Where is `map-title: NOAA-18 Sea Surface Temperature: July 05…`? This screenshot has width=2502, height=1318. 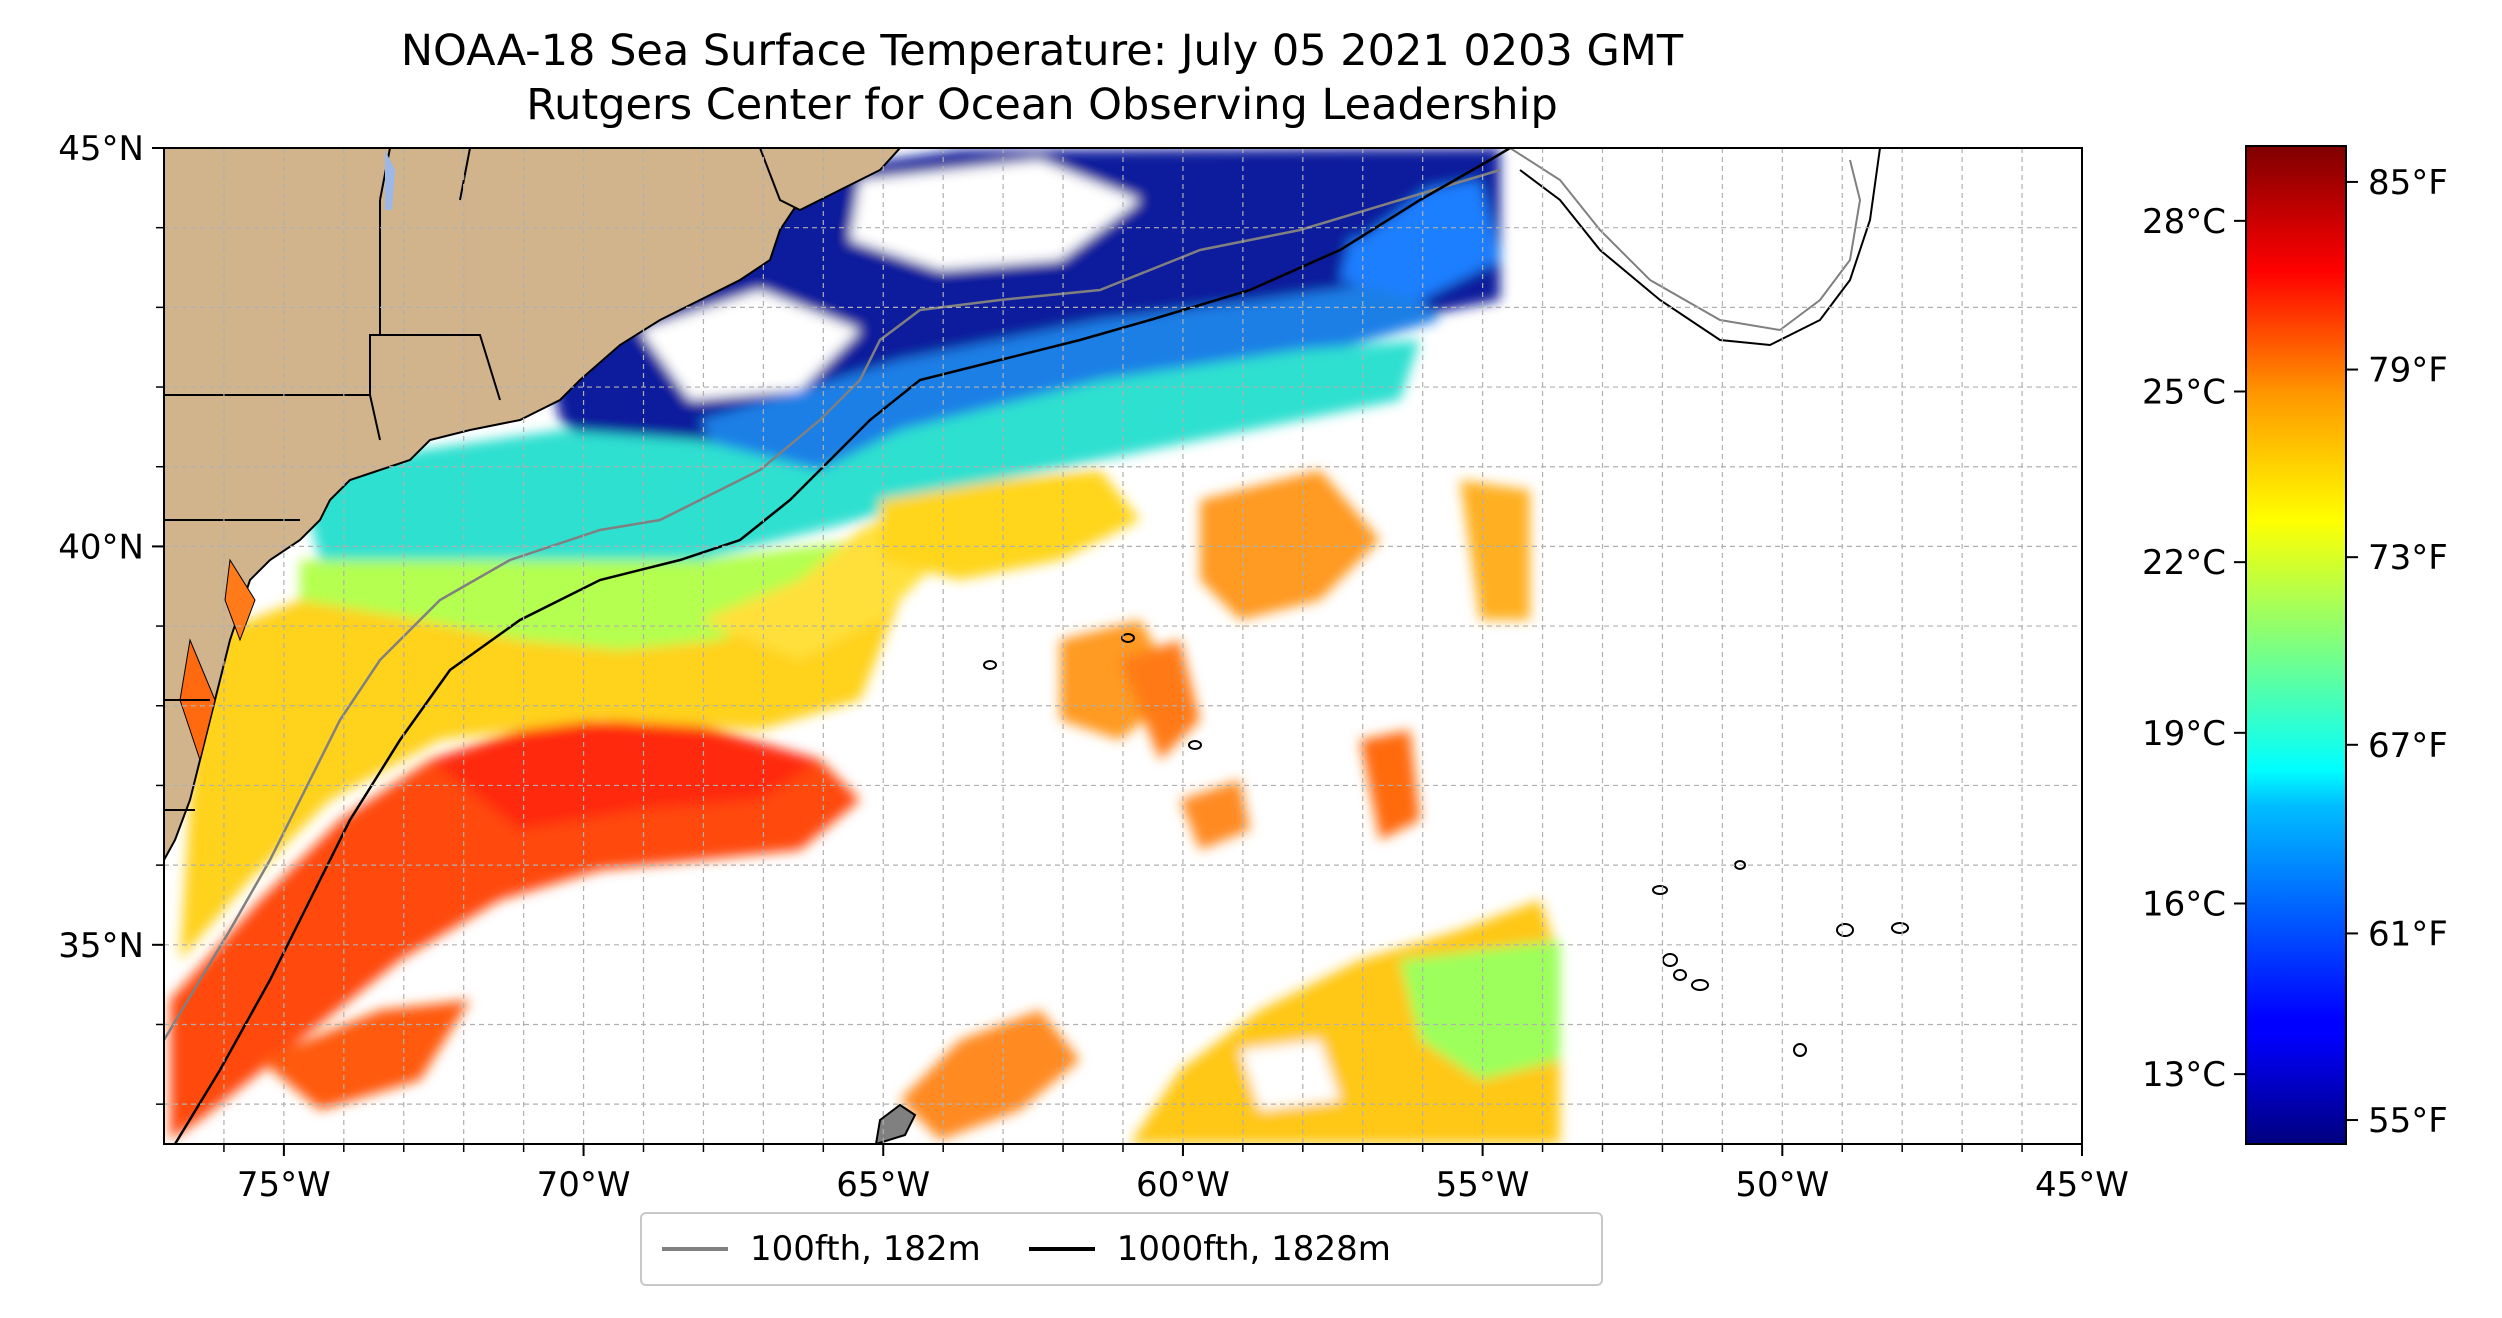
map-title: NOAA-18 Sea Surface Temperature: July 05… is located at coordinates (1042, 51).